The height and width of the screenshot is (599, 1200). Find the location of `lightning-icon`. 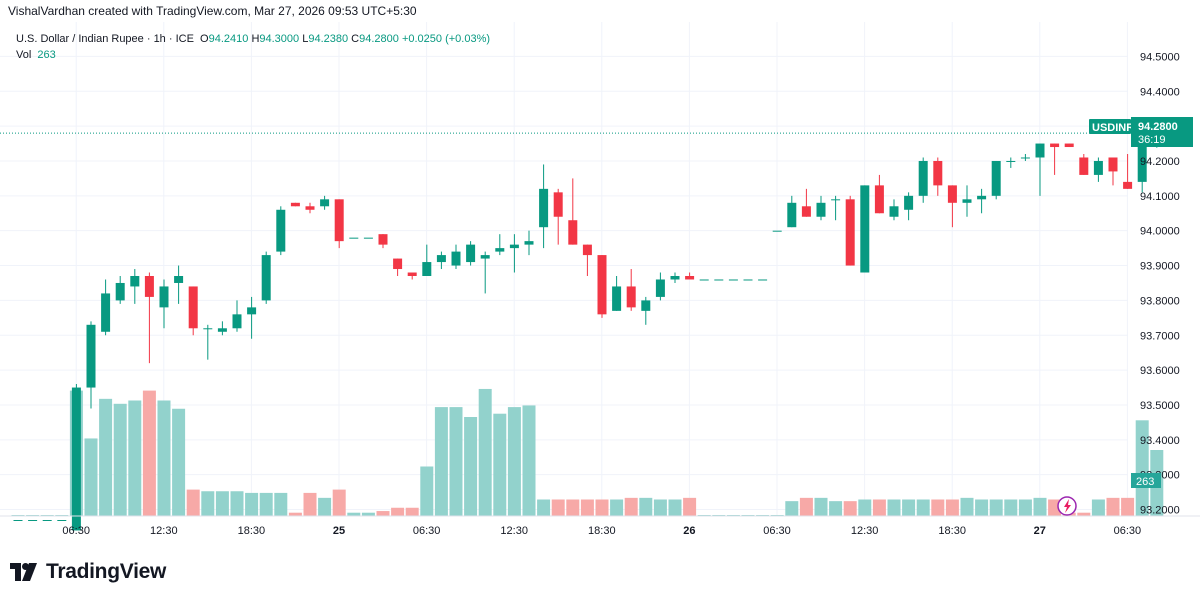

lightning-icon is located at coordinates (1067, 506).